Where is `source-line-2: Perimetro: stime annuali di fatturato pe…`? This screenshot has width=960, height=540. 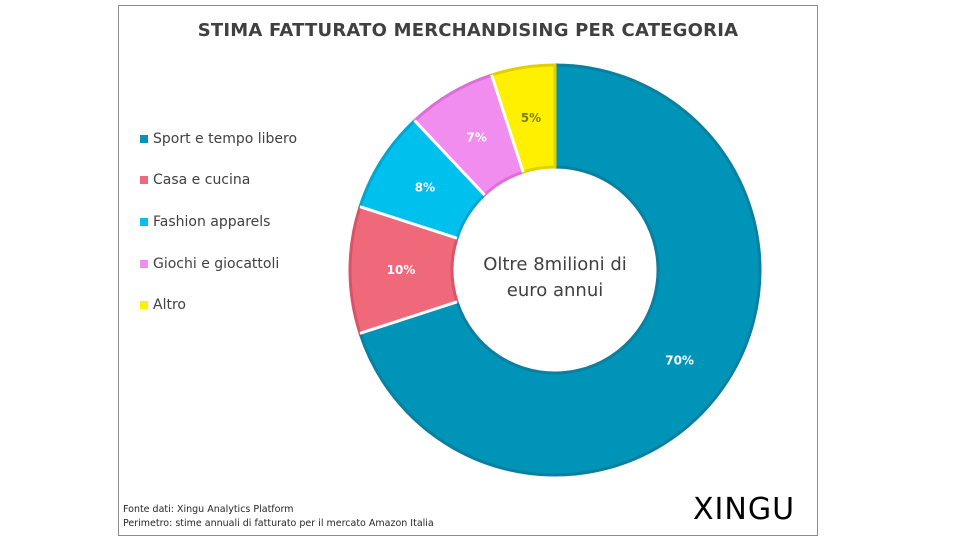 source-line-2: Perimetro: stime annuali di fatturato pe… is located at coordinates (278, 523).